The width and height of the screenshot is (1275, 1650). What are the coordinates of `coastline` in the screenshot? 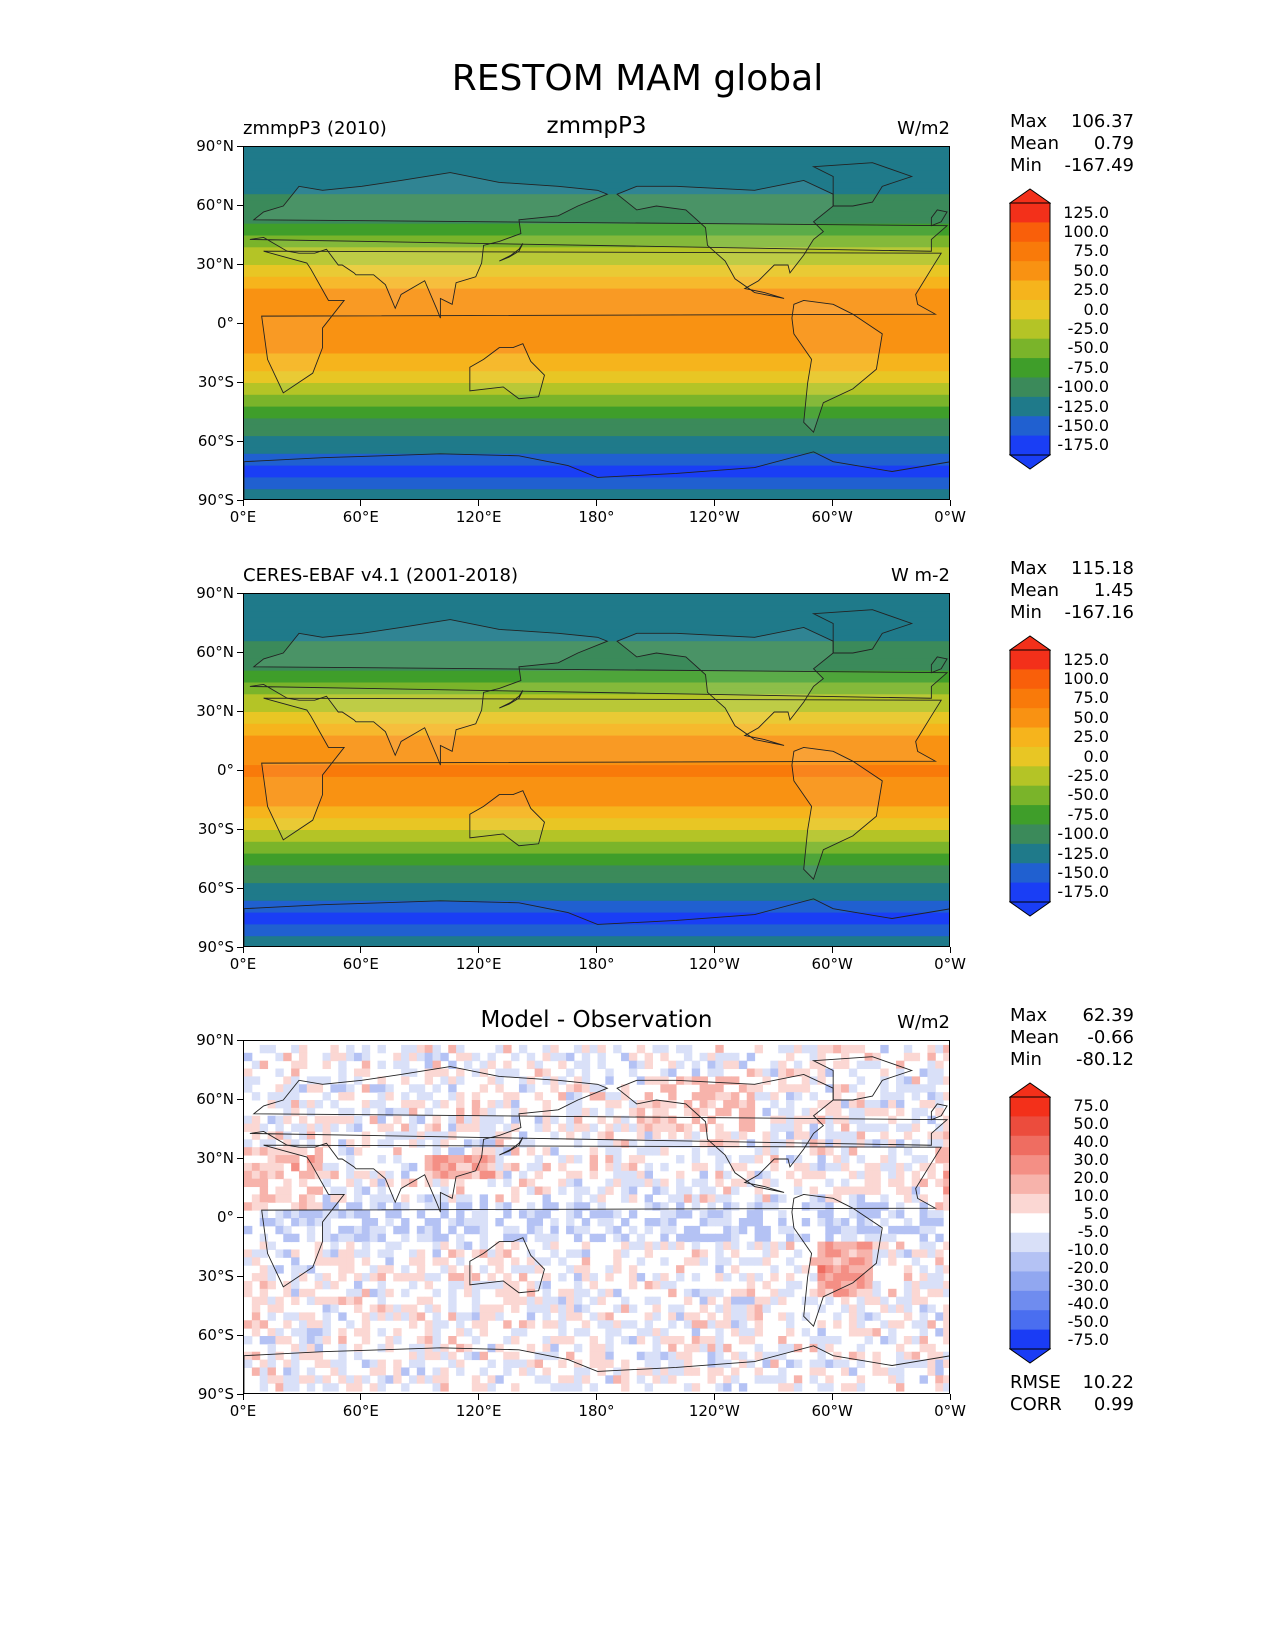 It's located at (837, 1260).